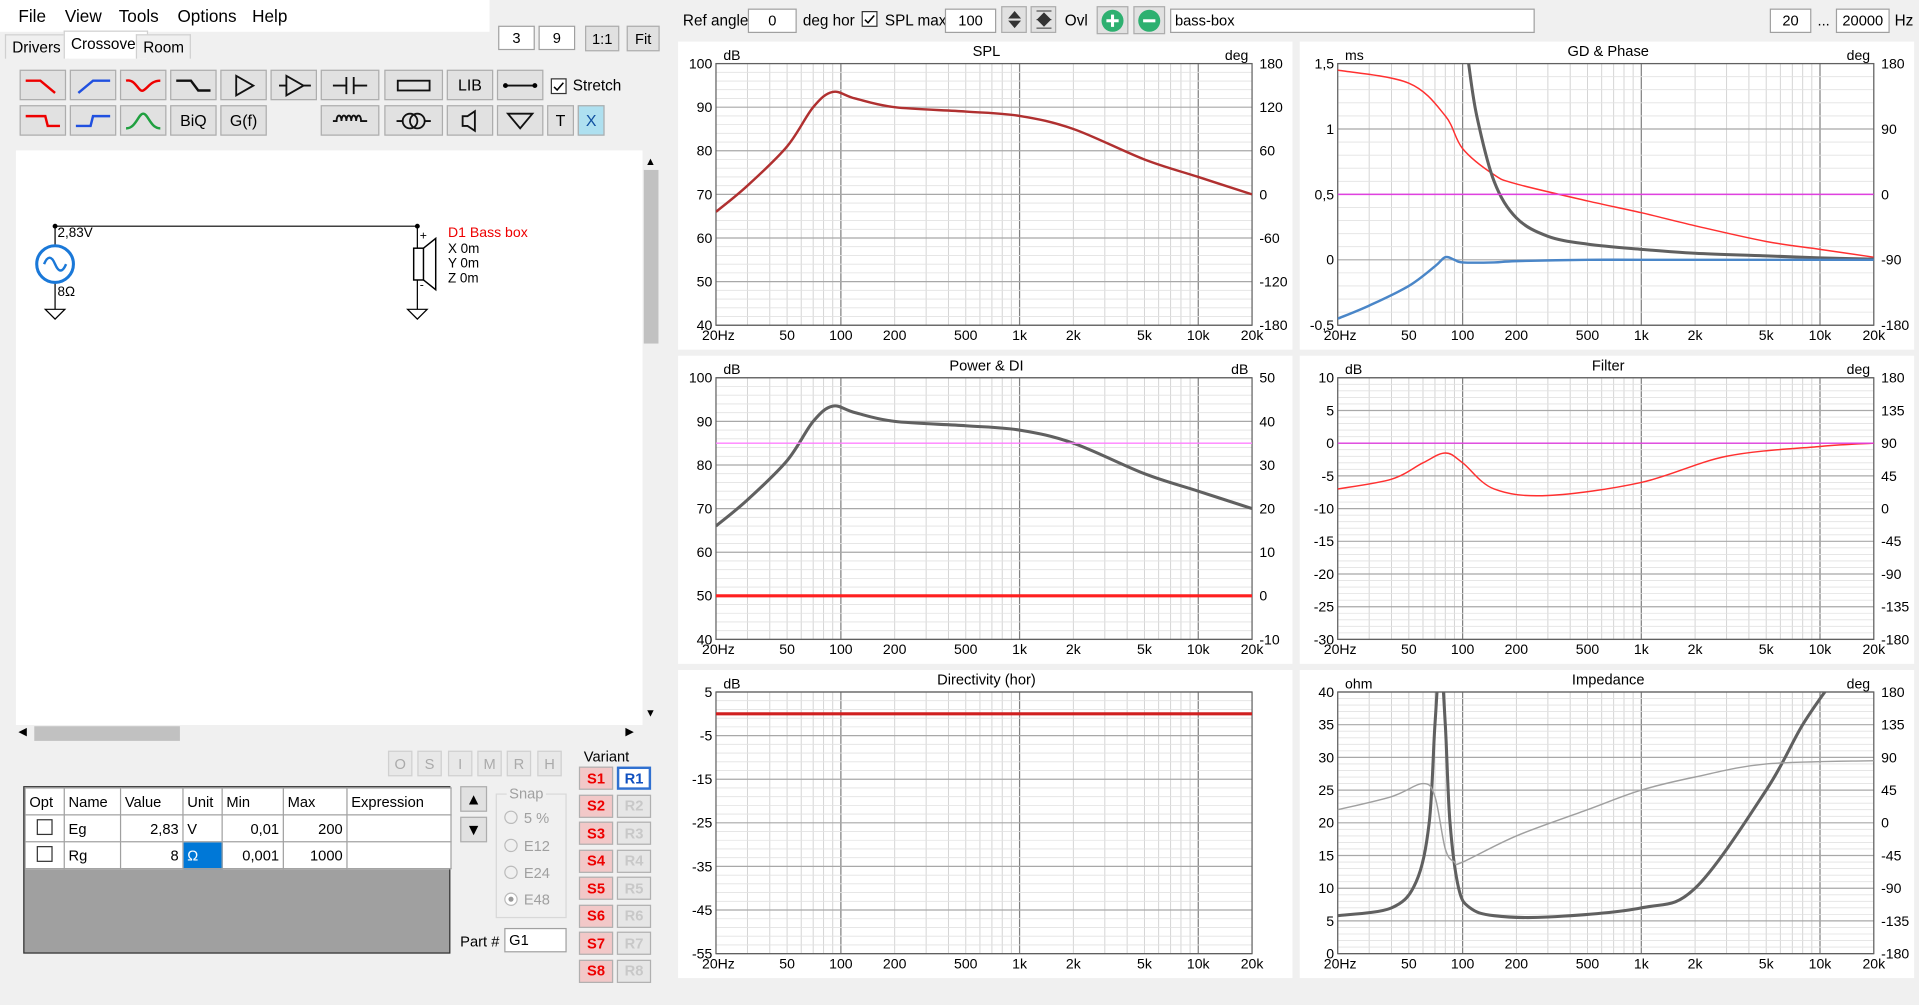  Describe the element at coordinates (558, 85) in the screenshot. I see `stretch-checkbox` at that location.